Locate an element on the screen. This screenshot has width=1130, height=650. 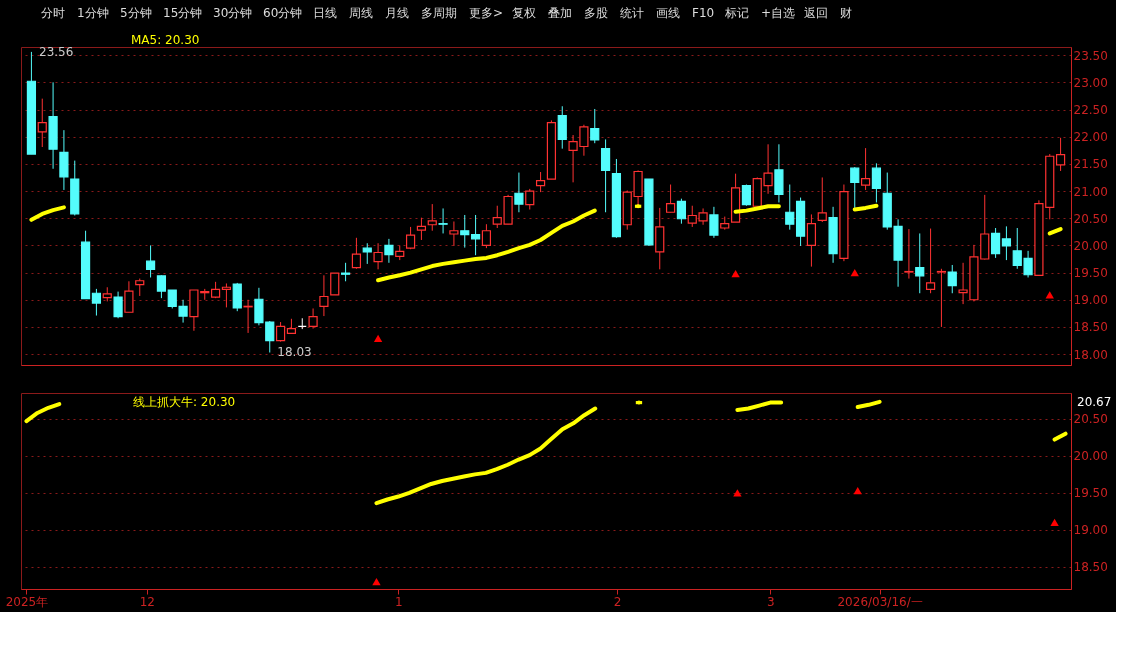
text: 日线 is located at coordinates (325, 13).